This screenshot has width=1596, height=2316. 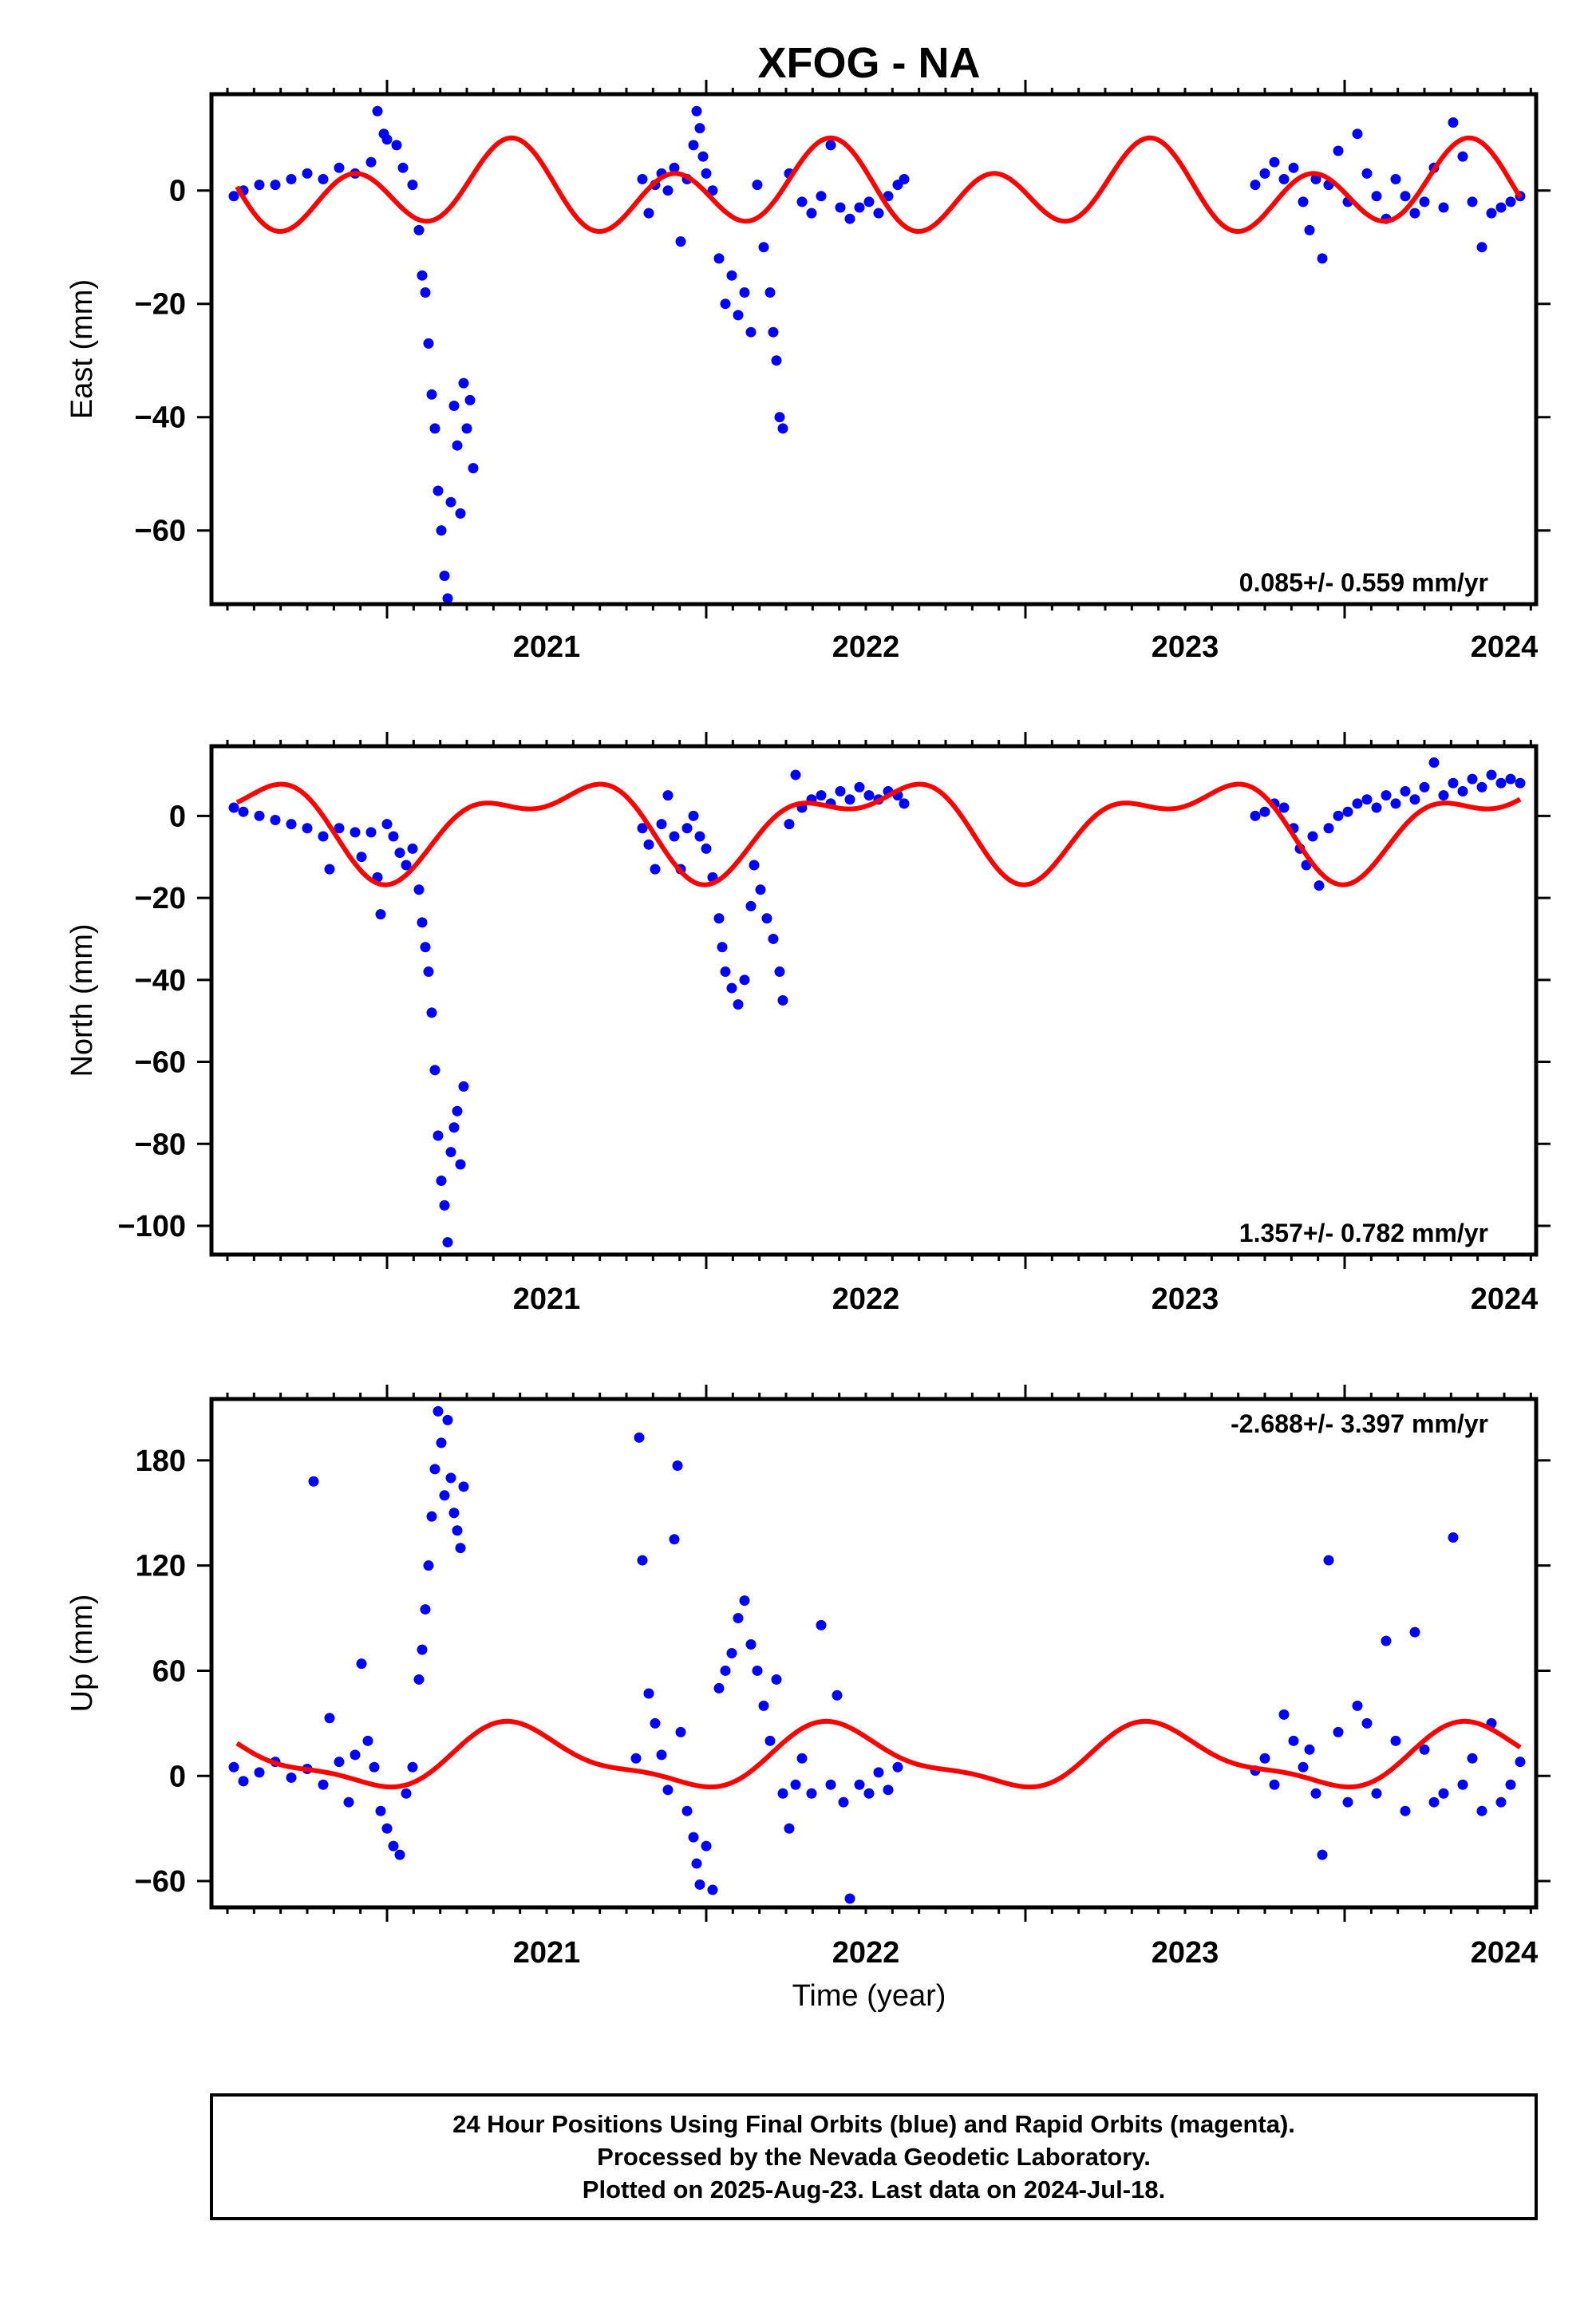 What do you see at coordinates (1505, 1299) in the screenshot?
I see `x-tick-label: 2024` at bounding box center [1505, 1299].